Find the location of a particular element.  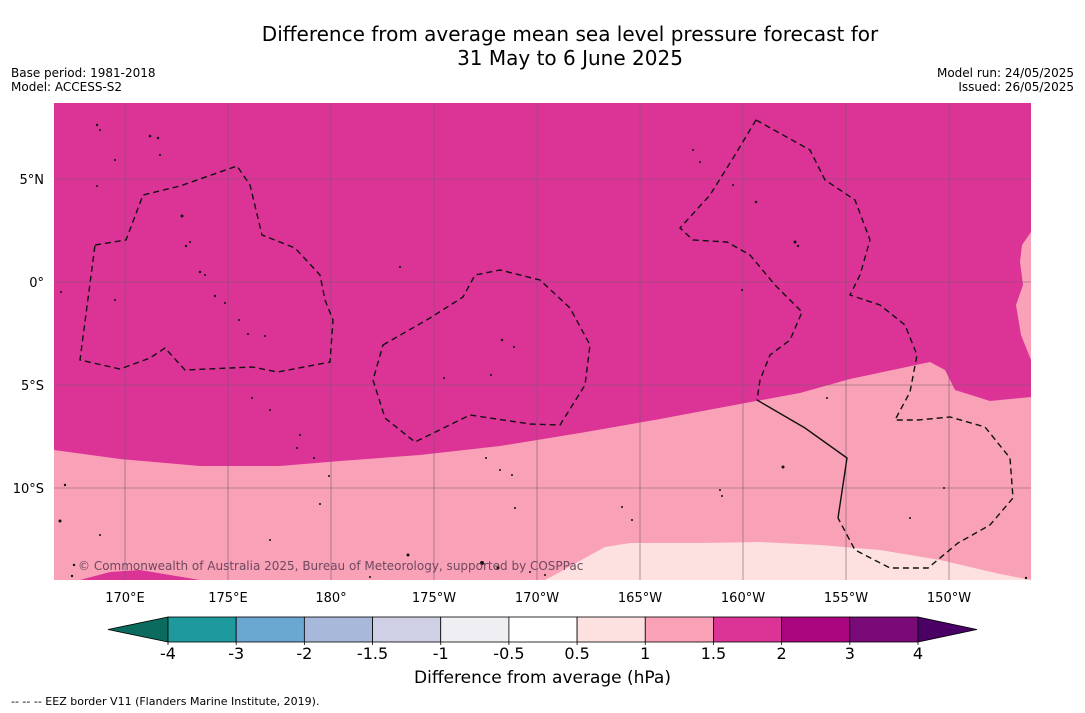

colorbar-tick-label: 0.5 is located at coordinates (576, 653).